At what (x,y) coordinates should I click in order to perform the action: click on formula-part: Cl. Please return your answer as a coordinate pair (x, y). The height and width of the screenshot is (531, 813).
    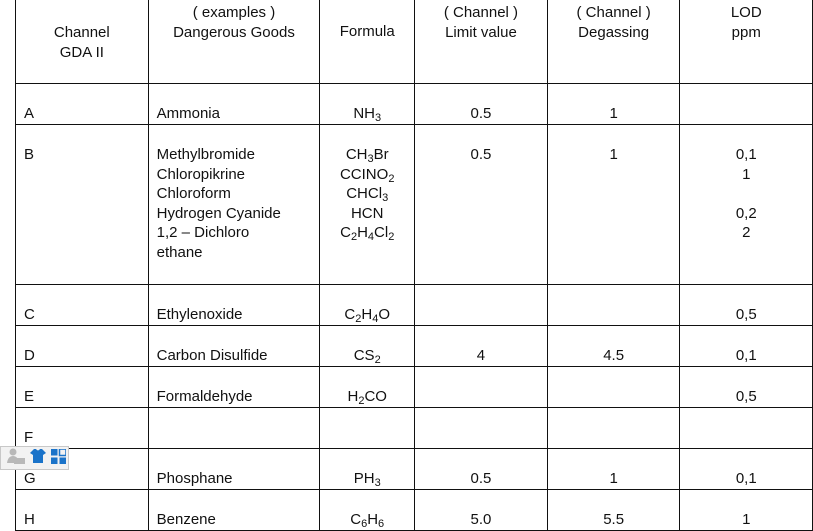
    Looking at the image, I should click on (381, 232).